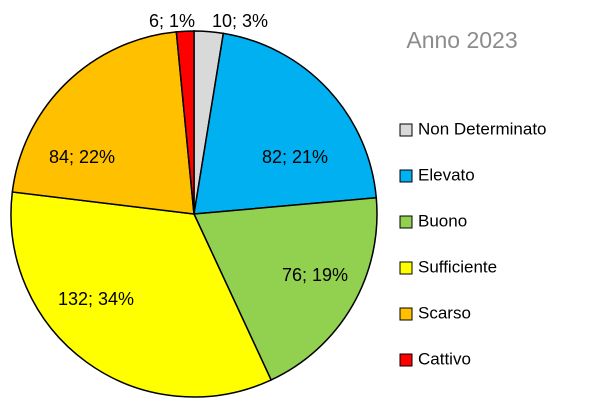 Image resolution: width=589 pixels, height=403 pixels. I want to click on legend-label: Elevato, so click(446, 174).